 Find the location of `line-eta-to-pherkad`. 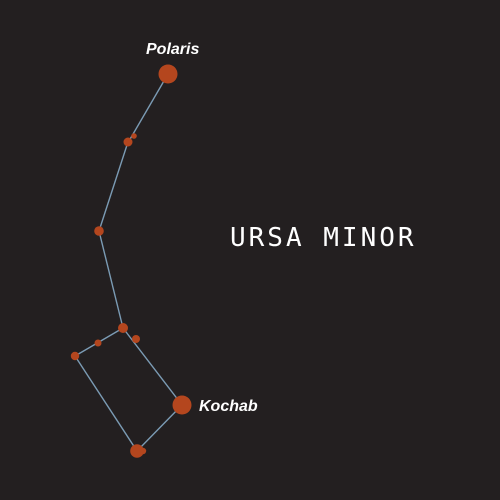

line-eta-to-pherkad is located at coordinates (106, 403).